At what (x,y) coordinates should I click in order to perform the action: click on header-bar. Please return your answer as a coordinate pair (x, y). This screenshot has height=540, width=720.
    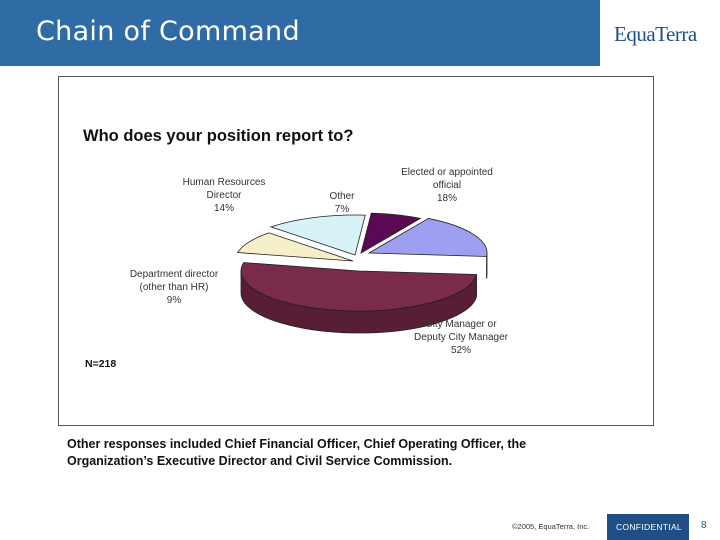
    Looking at the image, I should click on (300, 33).